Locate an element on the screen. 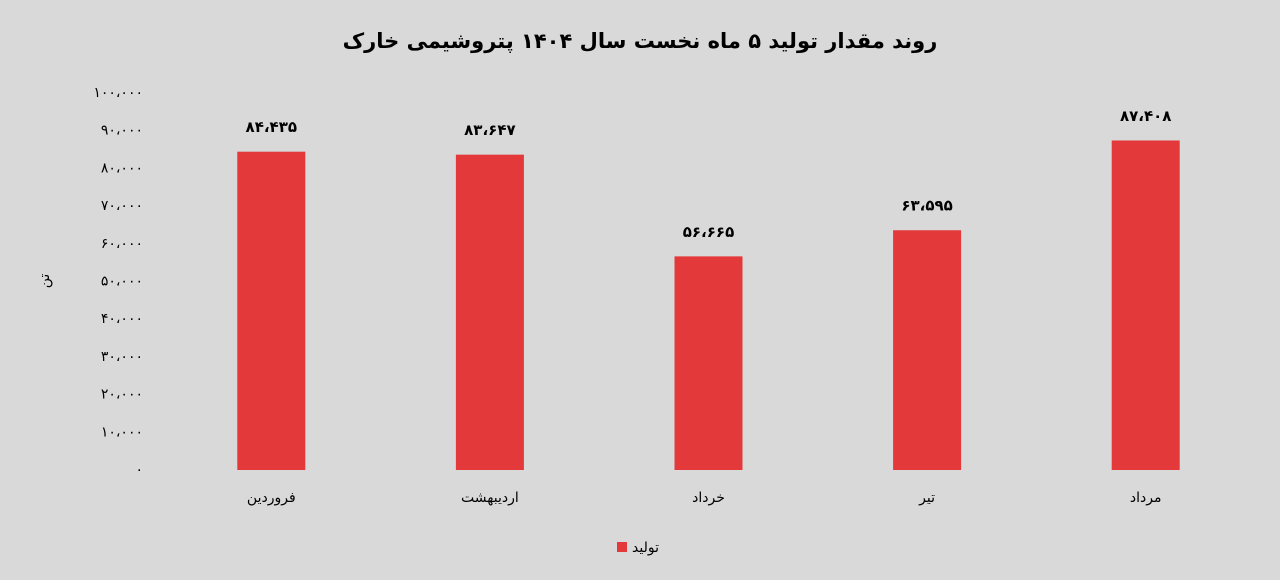  y-tick-label: ۱۰۰،۰۰۰ is located at coordinates (118, 93).